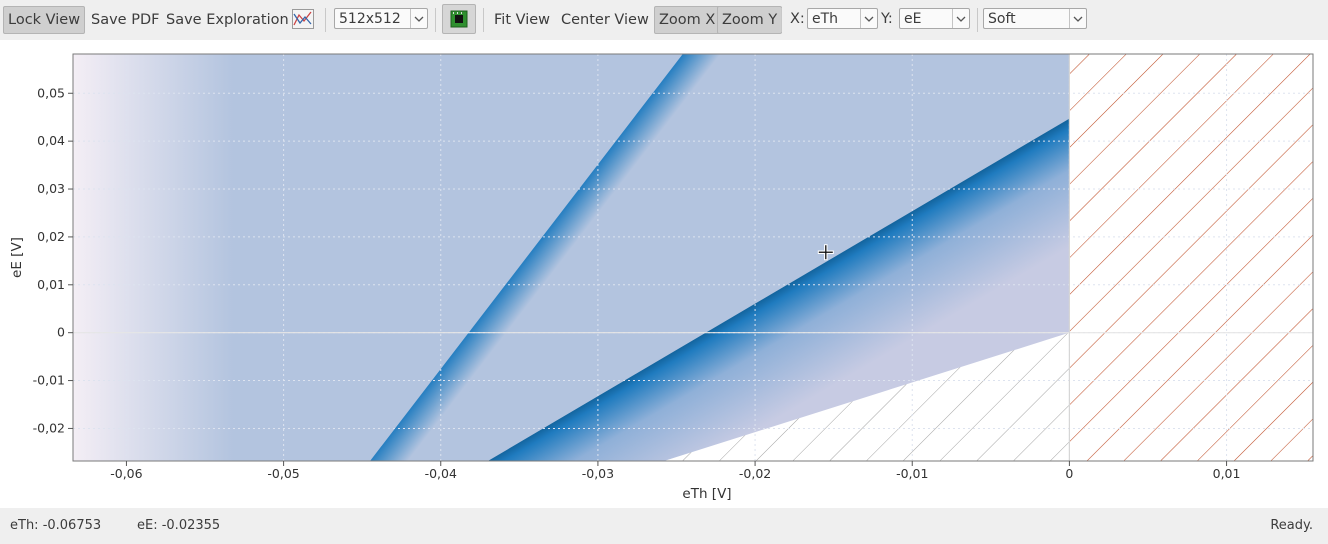 The width and height of the screenshot is (1328, 544). I want to click on y-tick-label: 0,04, so click(51, 140).